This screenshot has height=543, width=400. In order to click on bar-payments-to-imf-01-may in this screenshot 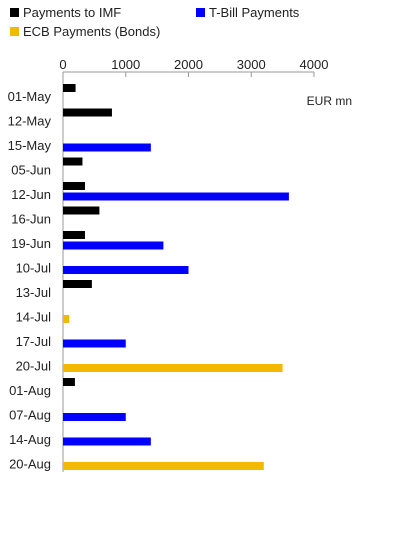, I will do `click(69, 88)`.